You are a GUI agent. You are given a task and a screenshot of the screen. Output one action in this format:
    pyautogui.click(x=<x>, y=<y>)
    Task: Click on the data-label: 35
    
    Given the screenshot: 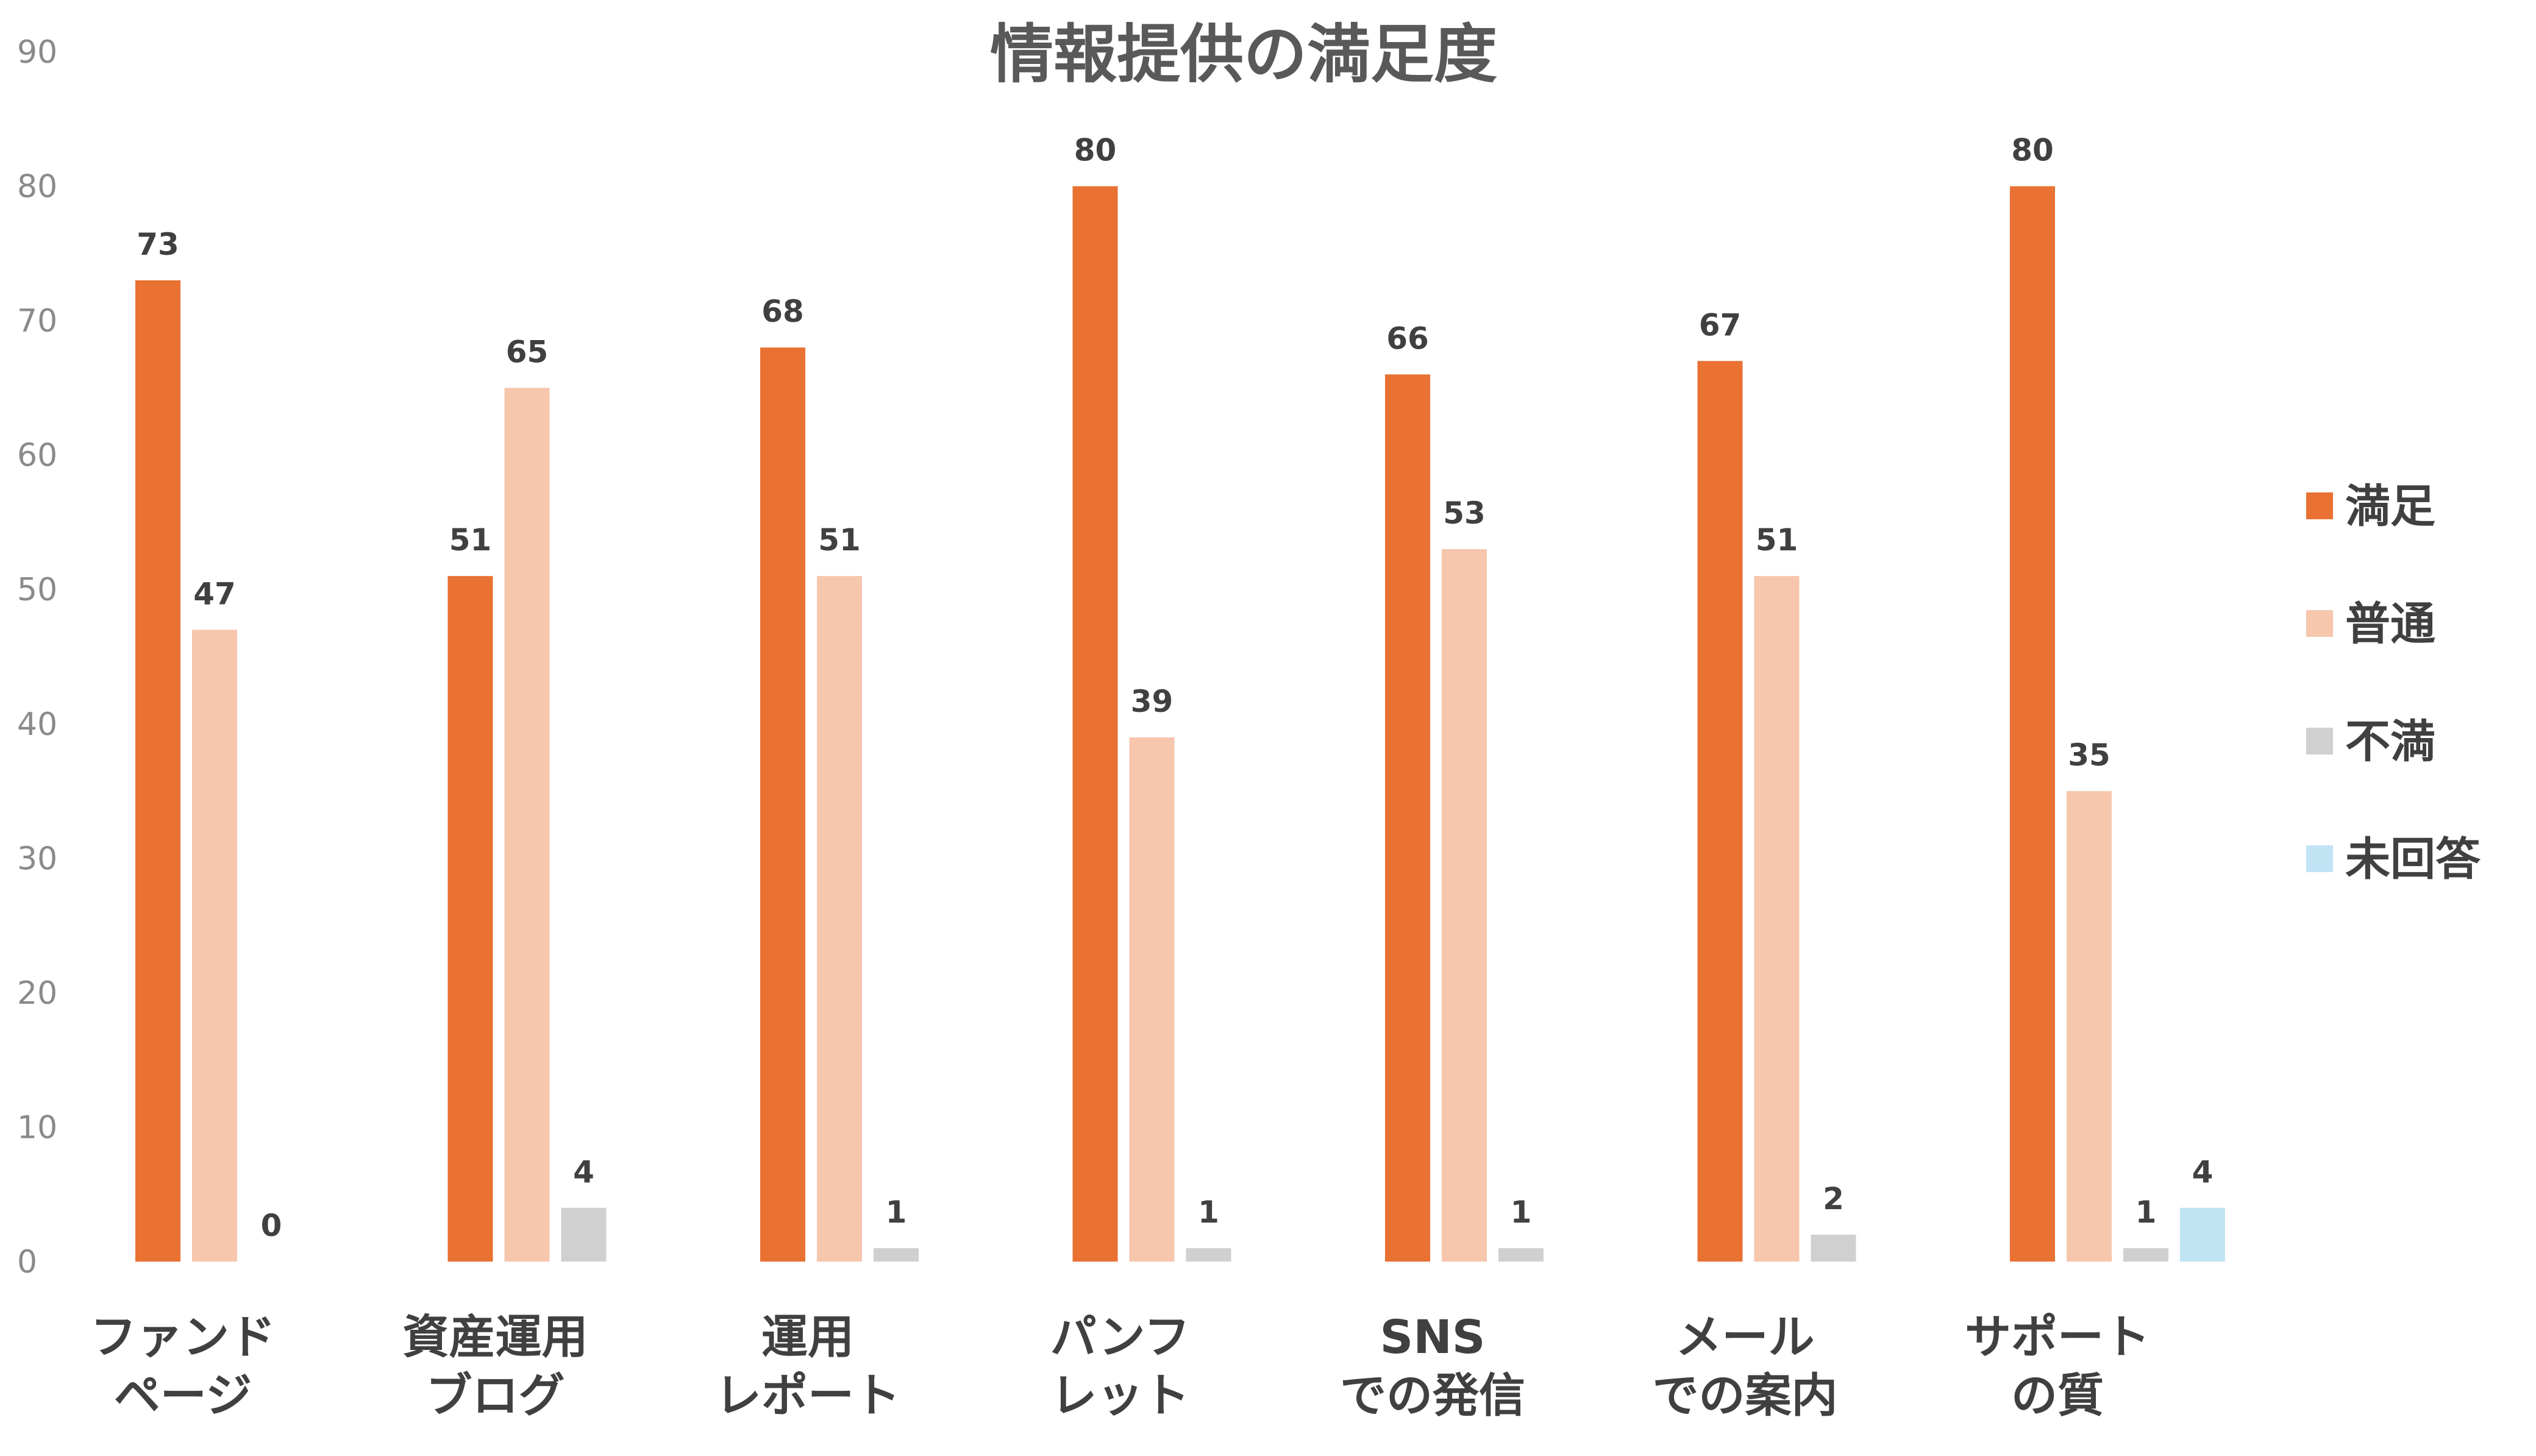 What is the action you would take?
    pyautogui.click(x=2089, y=755)
    